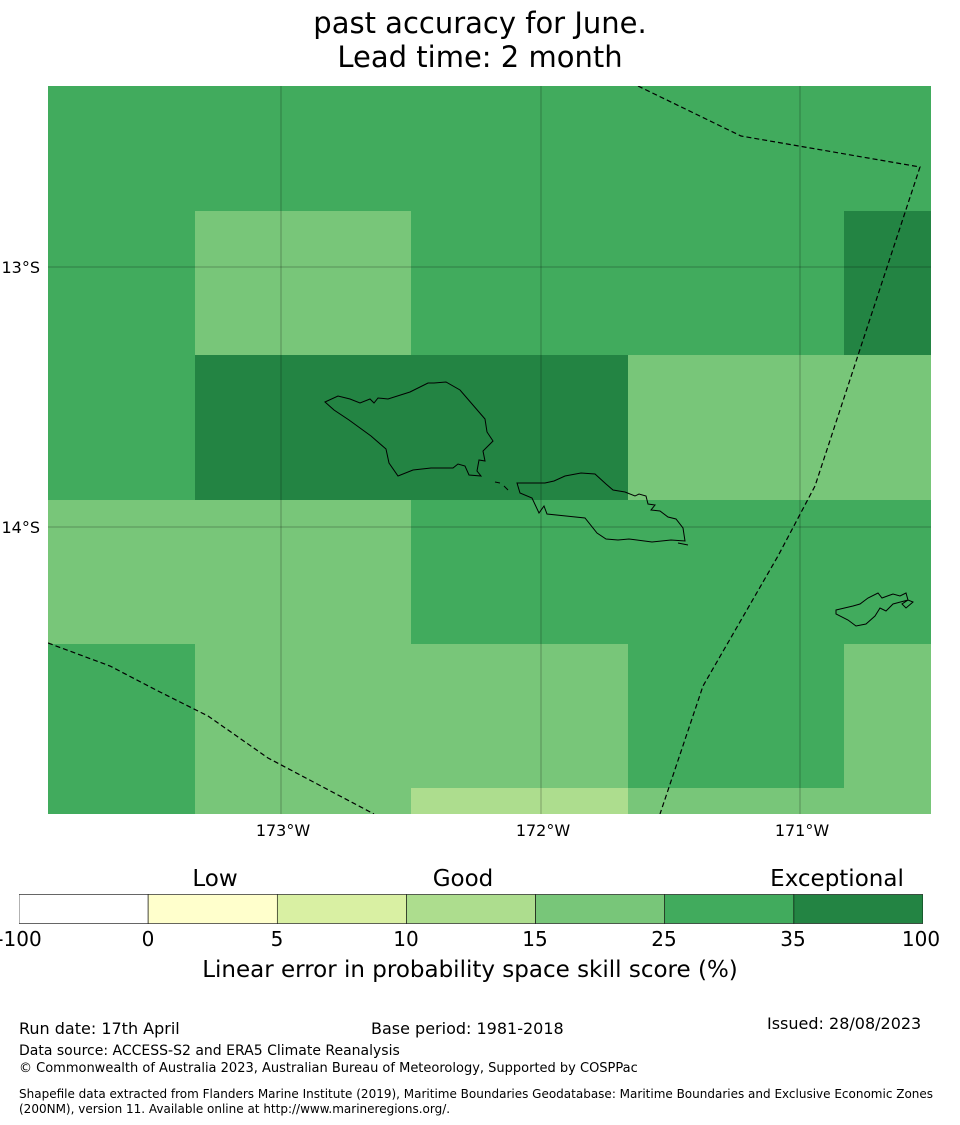  What do you see at coordinates (303, 427) in the screenshot?
I see `skill-cell-r2-c1` at bounding box center [303, 427].